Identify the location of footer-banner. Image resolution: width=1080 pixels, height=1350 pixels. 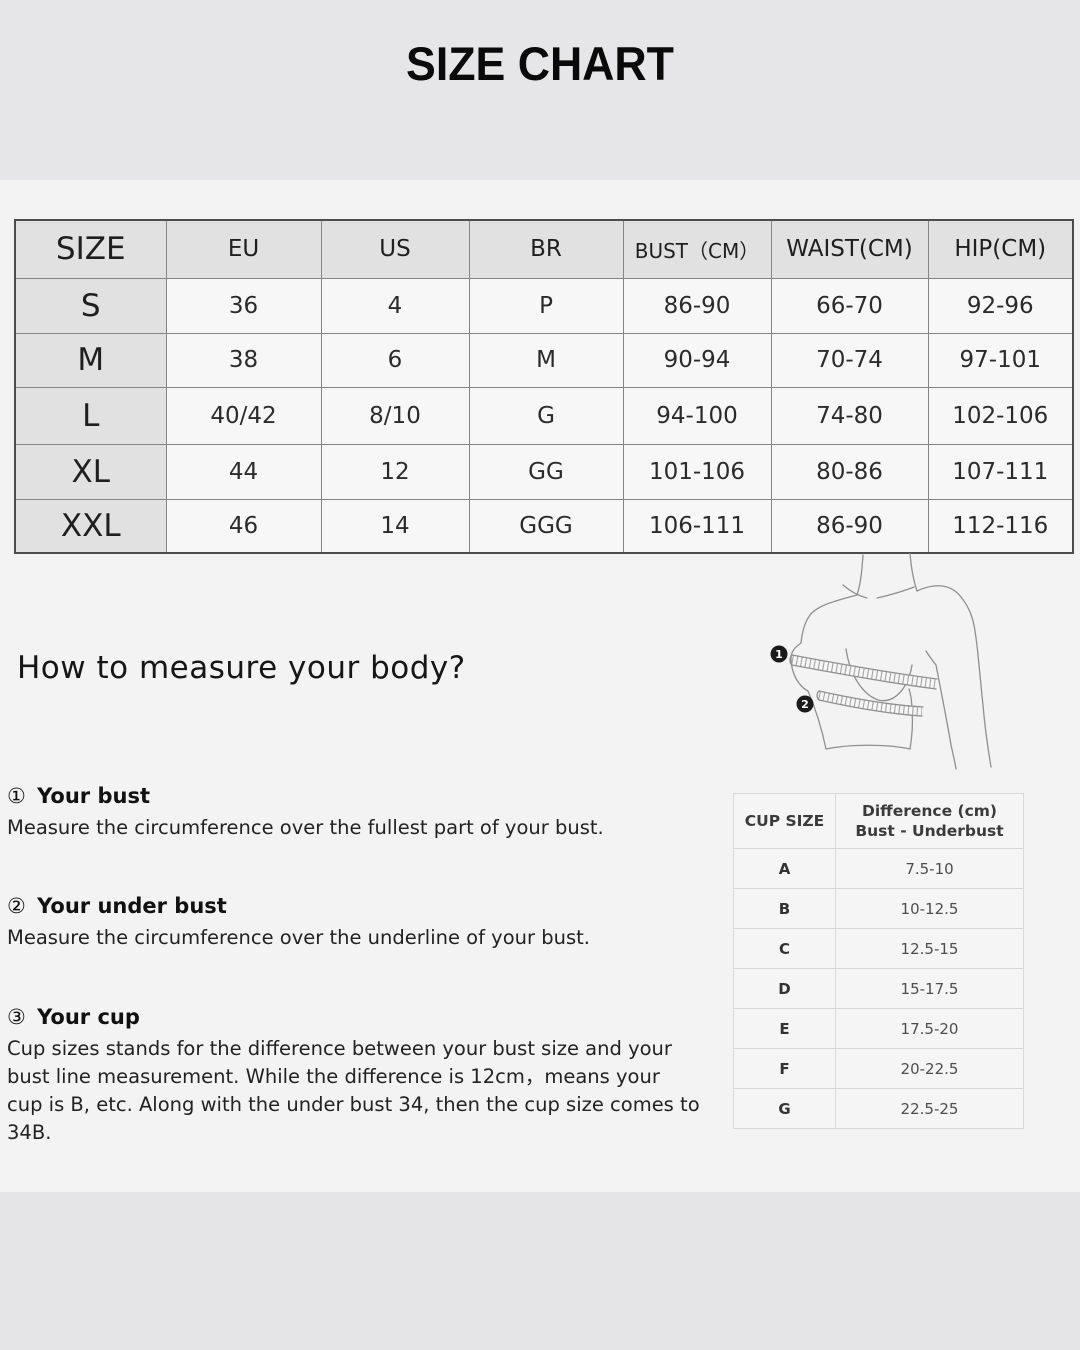
(540, 1271).